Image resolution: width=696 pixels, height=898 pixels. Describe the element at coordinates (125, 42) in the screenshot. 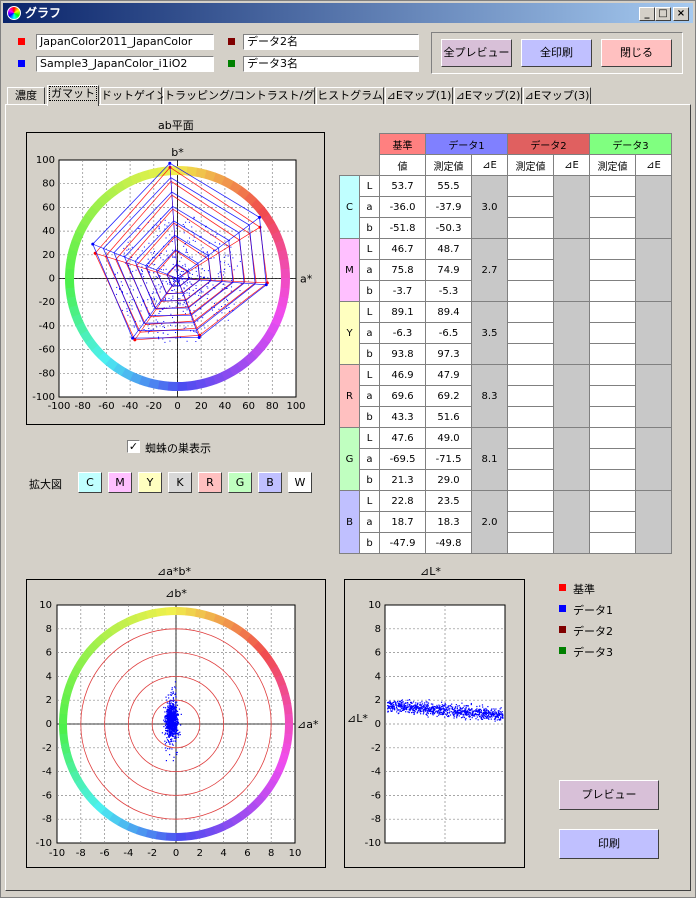

I see `ref-file-field: JapanColor2011_JapanColor` at that location.